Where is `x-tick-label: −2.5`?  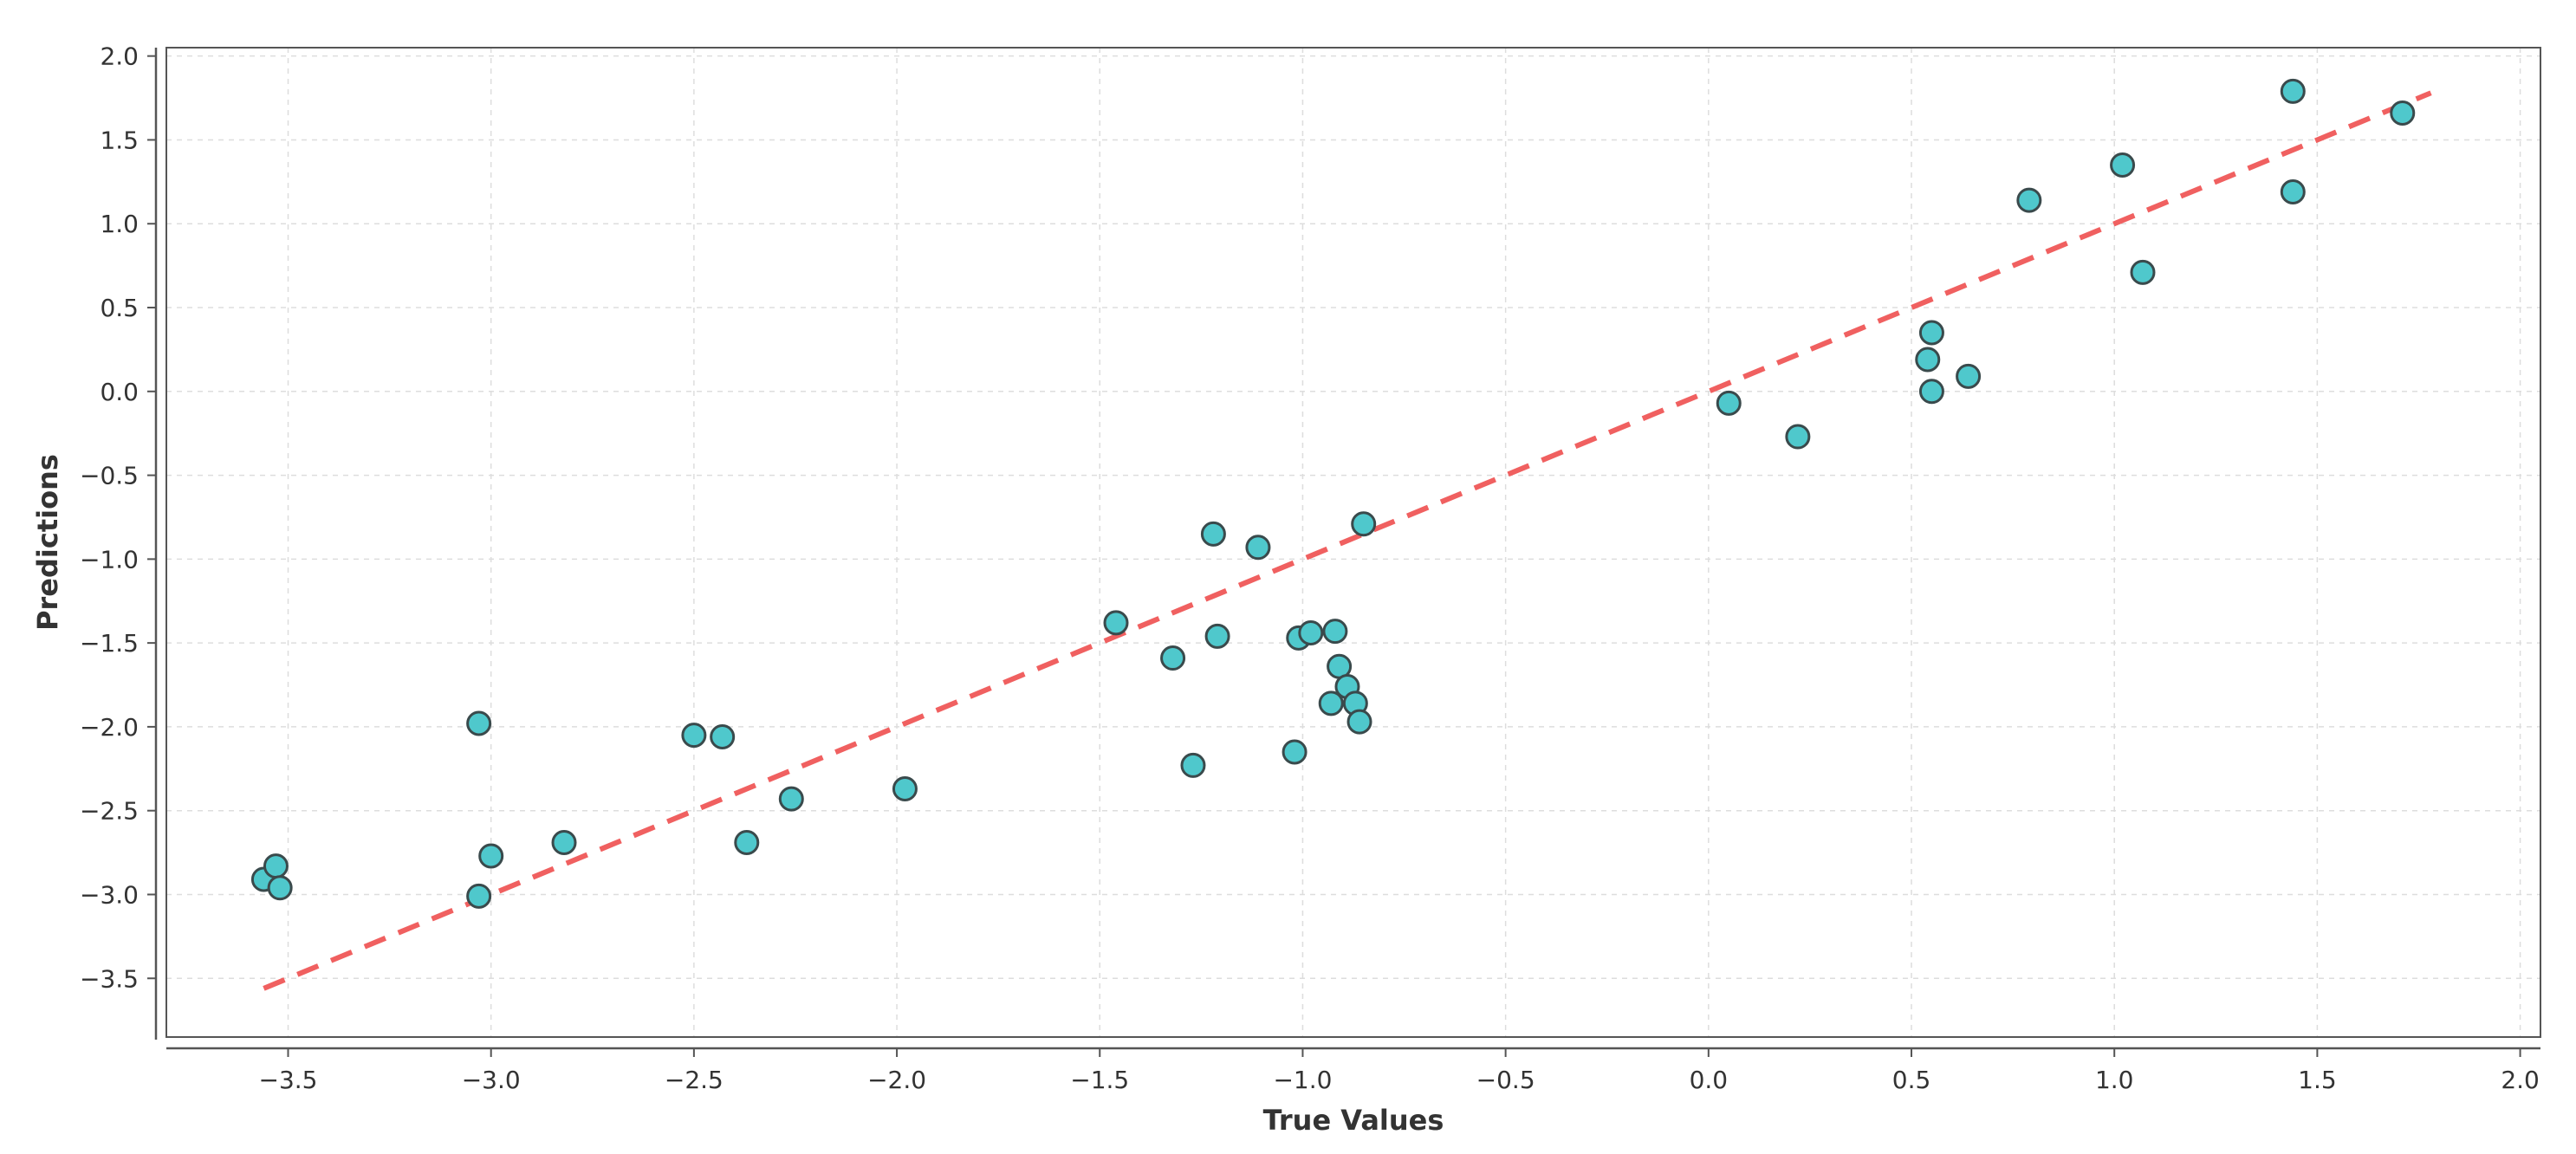
x-tick-label: −2.5 is located at coordinates (694, 1080).